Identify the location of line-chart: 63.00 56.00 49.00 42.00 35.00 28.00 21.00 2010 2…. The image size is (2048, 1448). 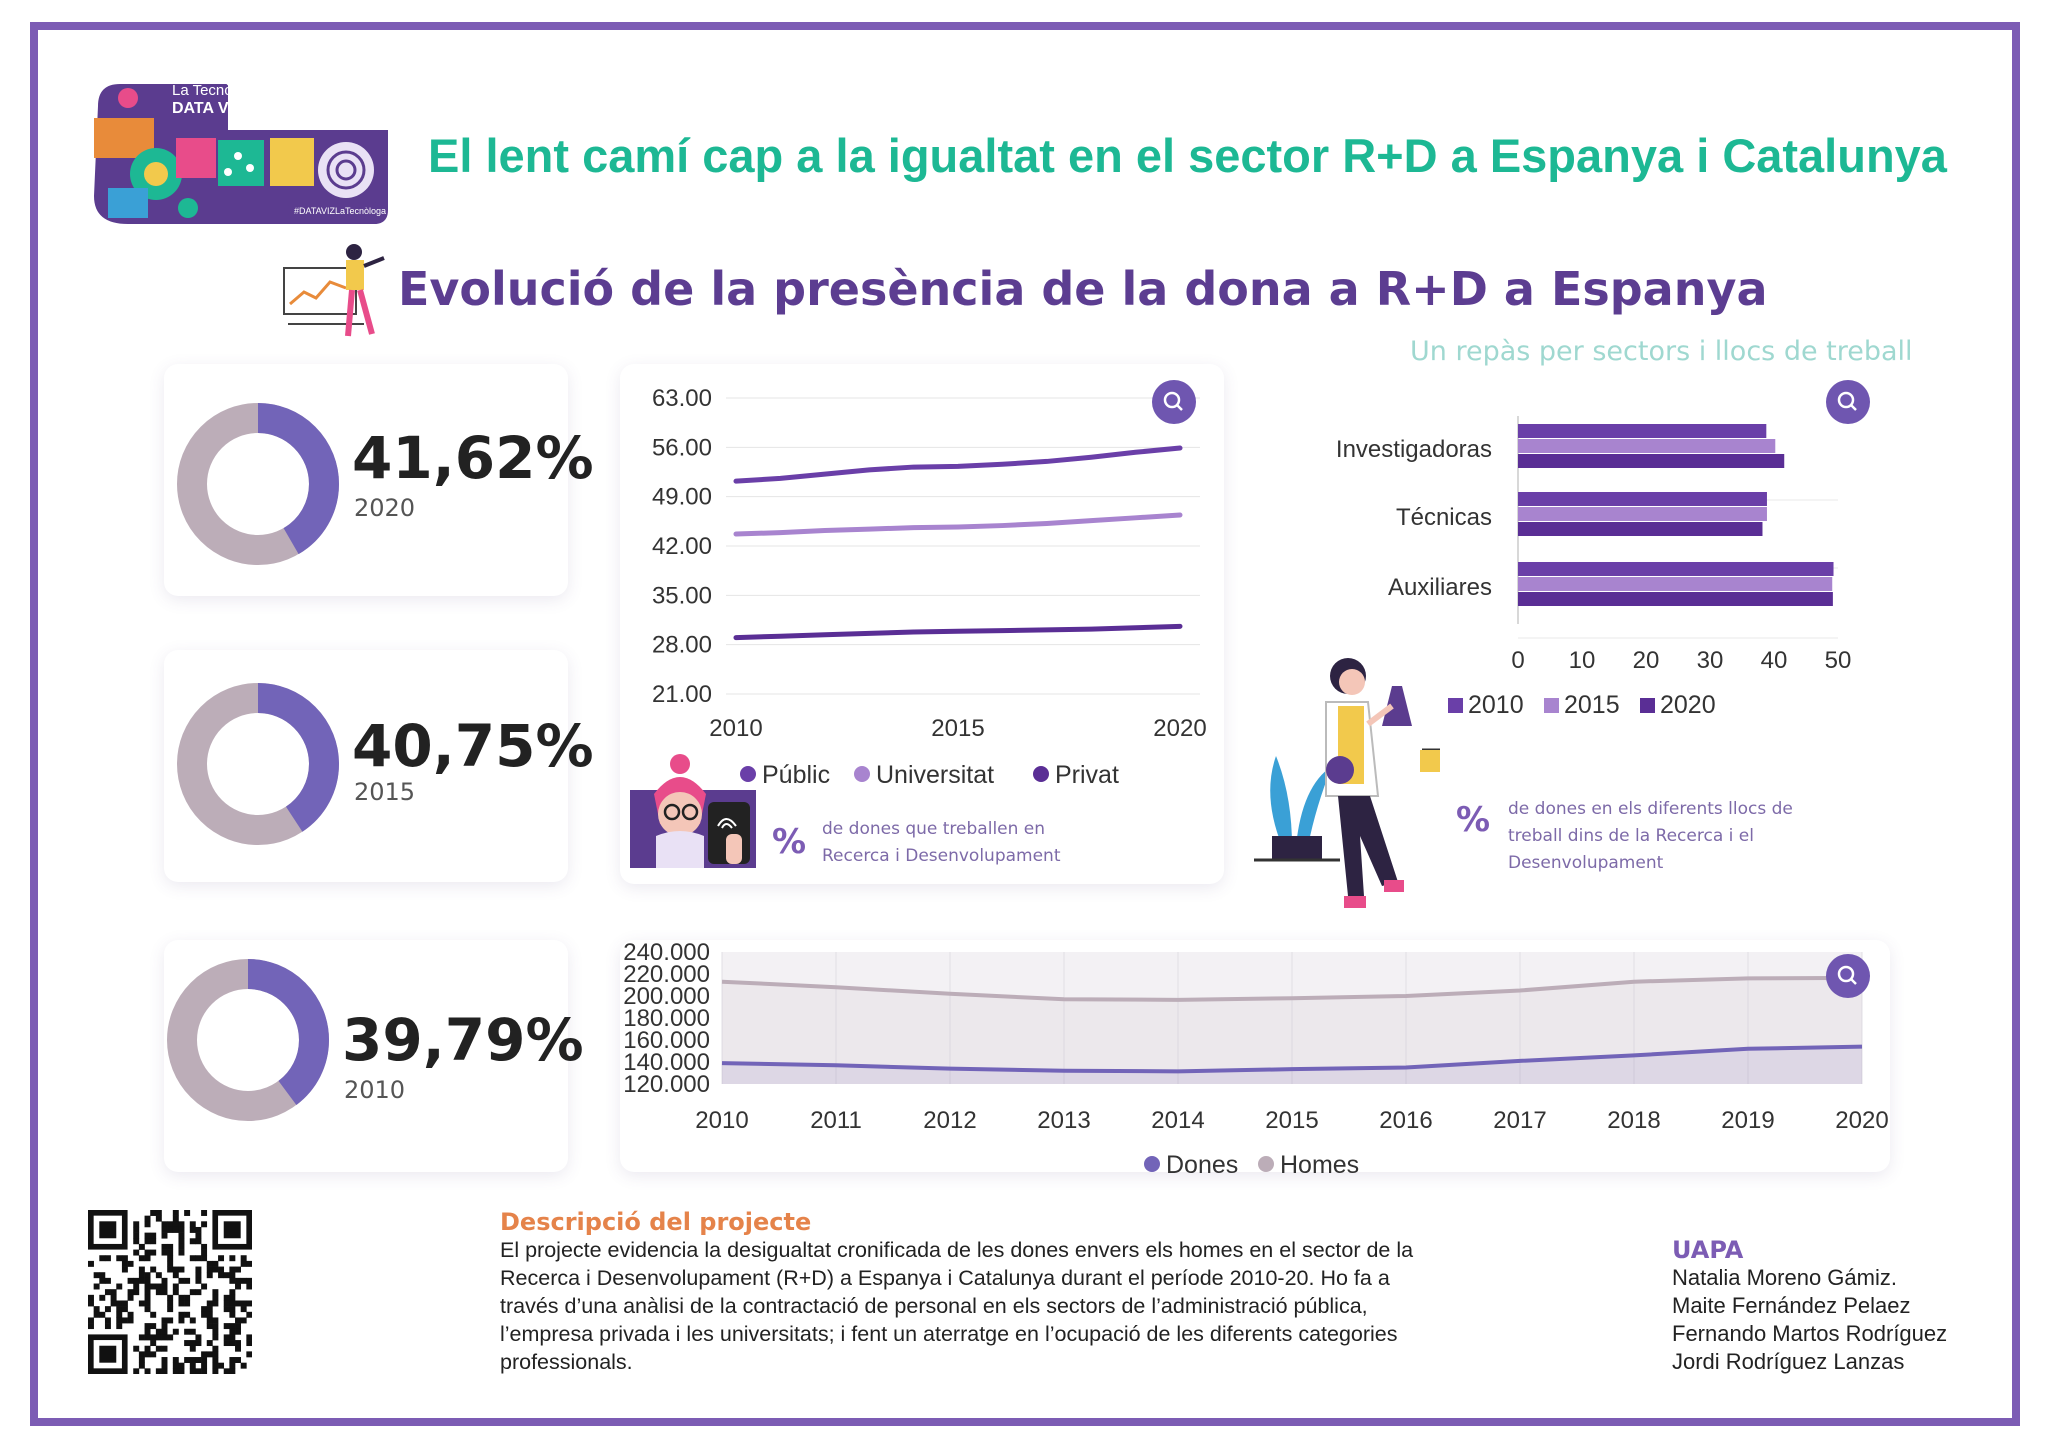
(929, 587).